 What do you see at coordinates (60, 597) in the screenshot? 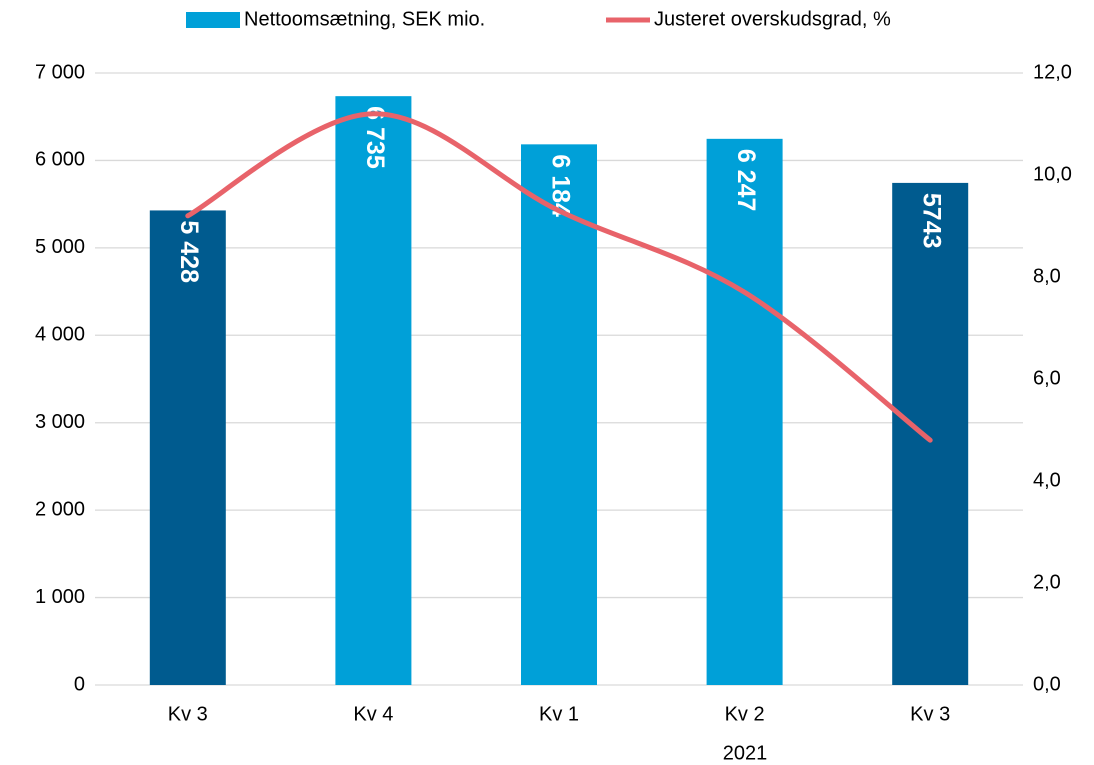
I see `y-tick-label: 1 000` at bounding box center [60, 597].